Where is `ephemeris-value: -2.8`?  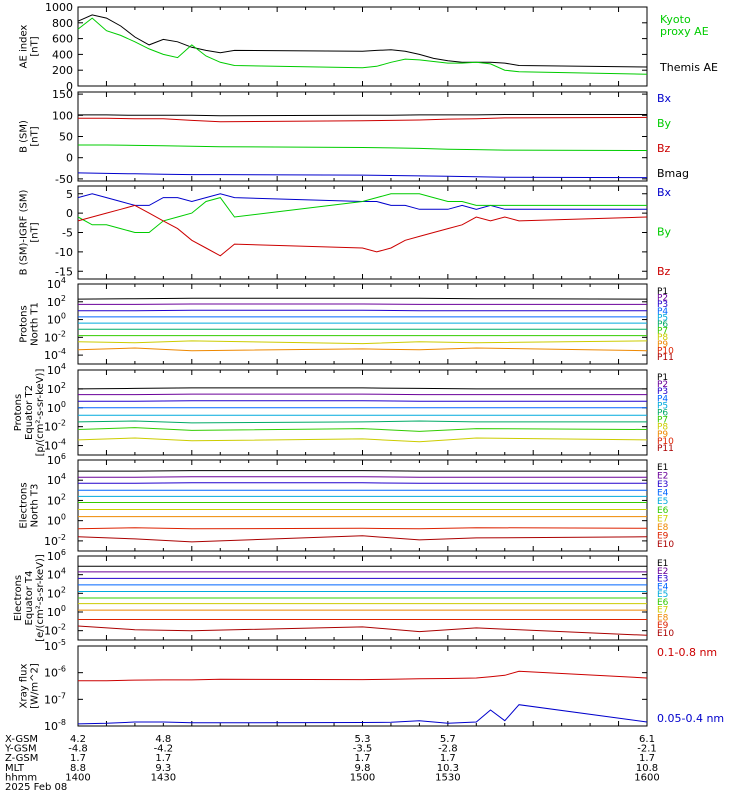 ephemeris-value: -2.8 is located at coordinates (448, 749).